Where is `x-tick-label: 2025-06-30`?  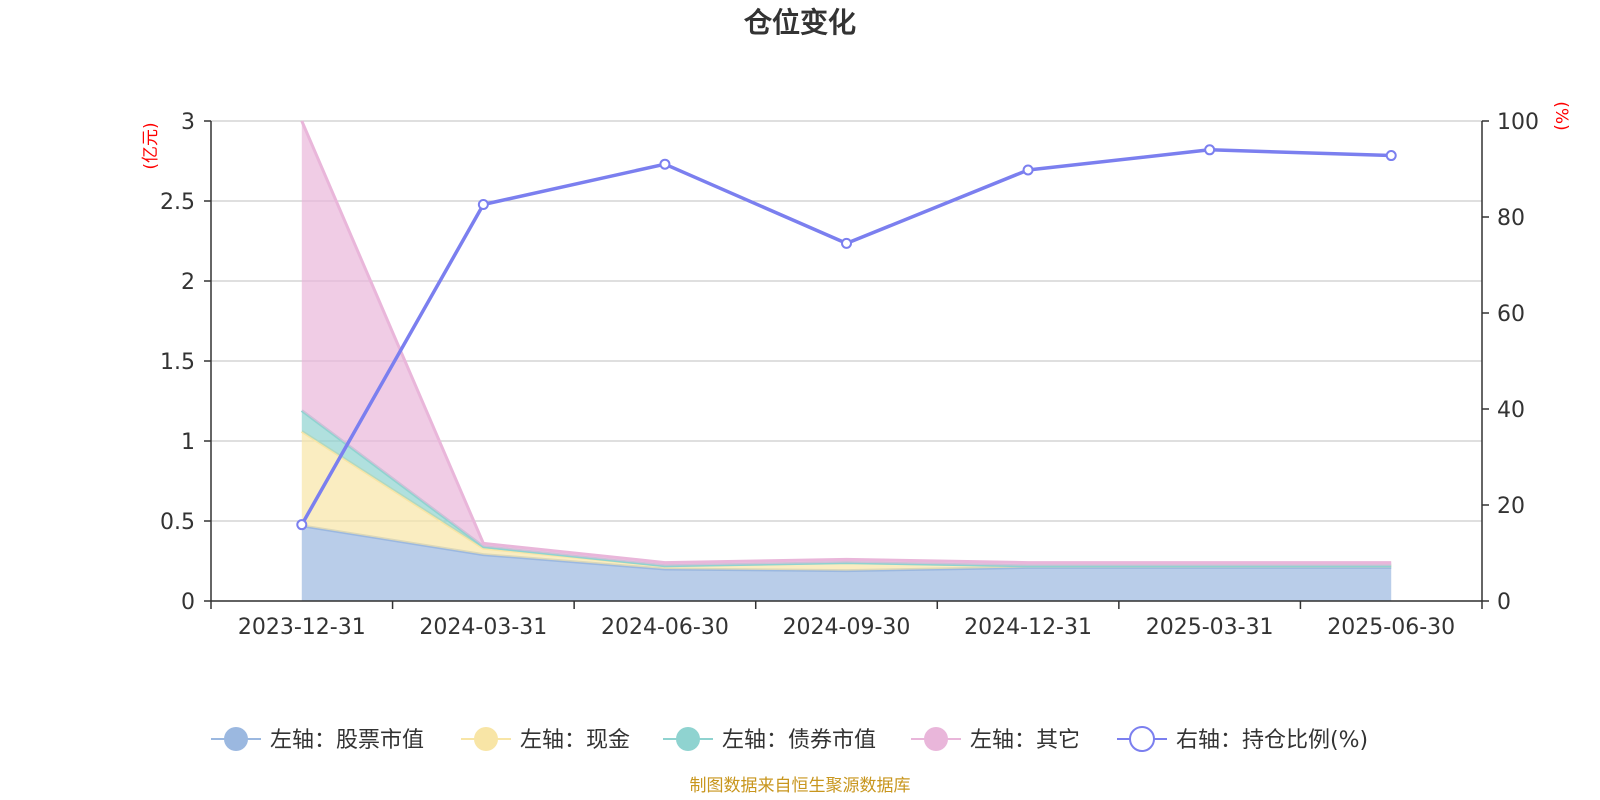 x-tick-label: 2025-06-30 is located at coordinates (1391, 627).